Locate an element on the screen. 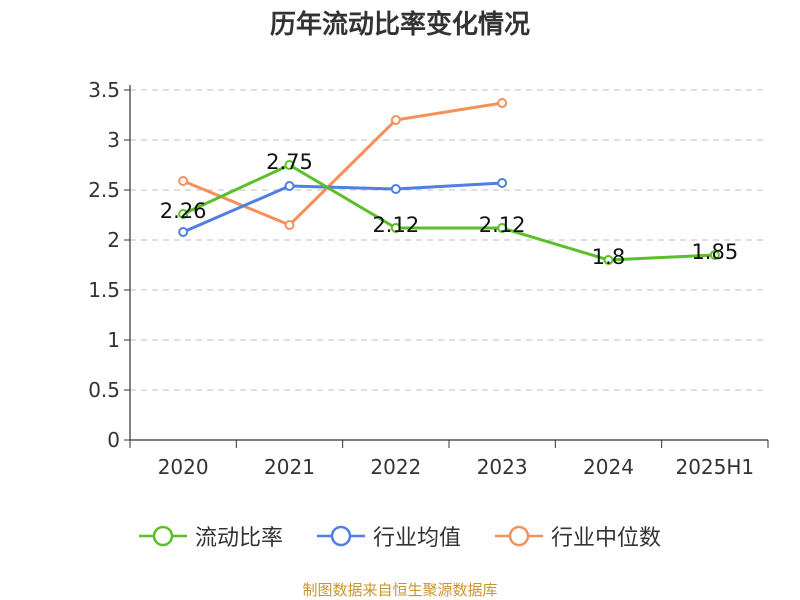 This screenshot has width=800, height=600. y-tick-label: 2 is located at coordinates (113, 240).